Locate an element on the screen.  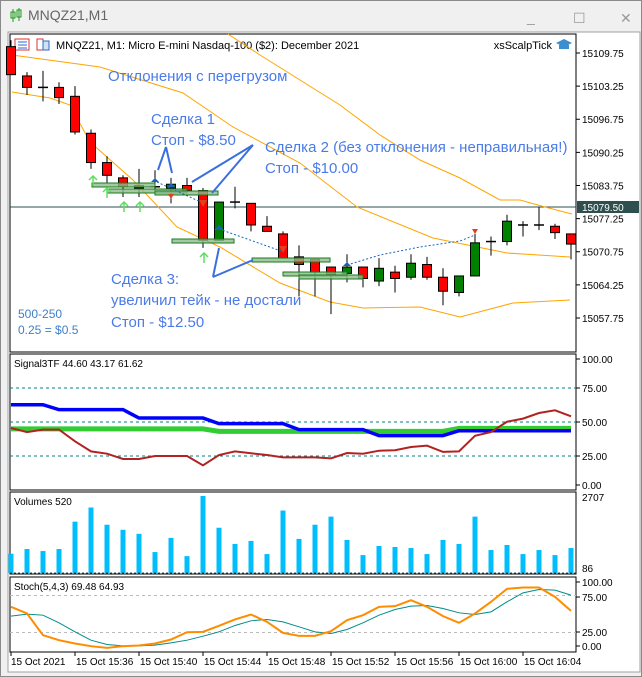
exit-arrow-icon is located at coordinates (283, 249).